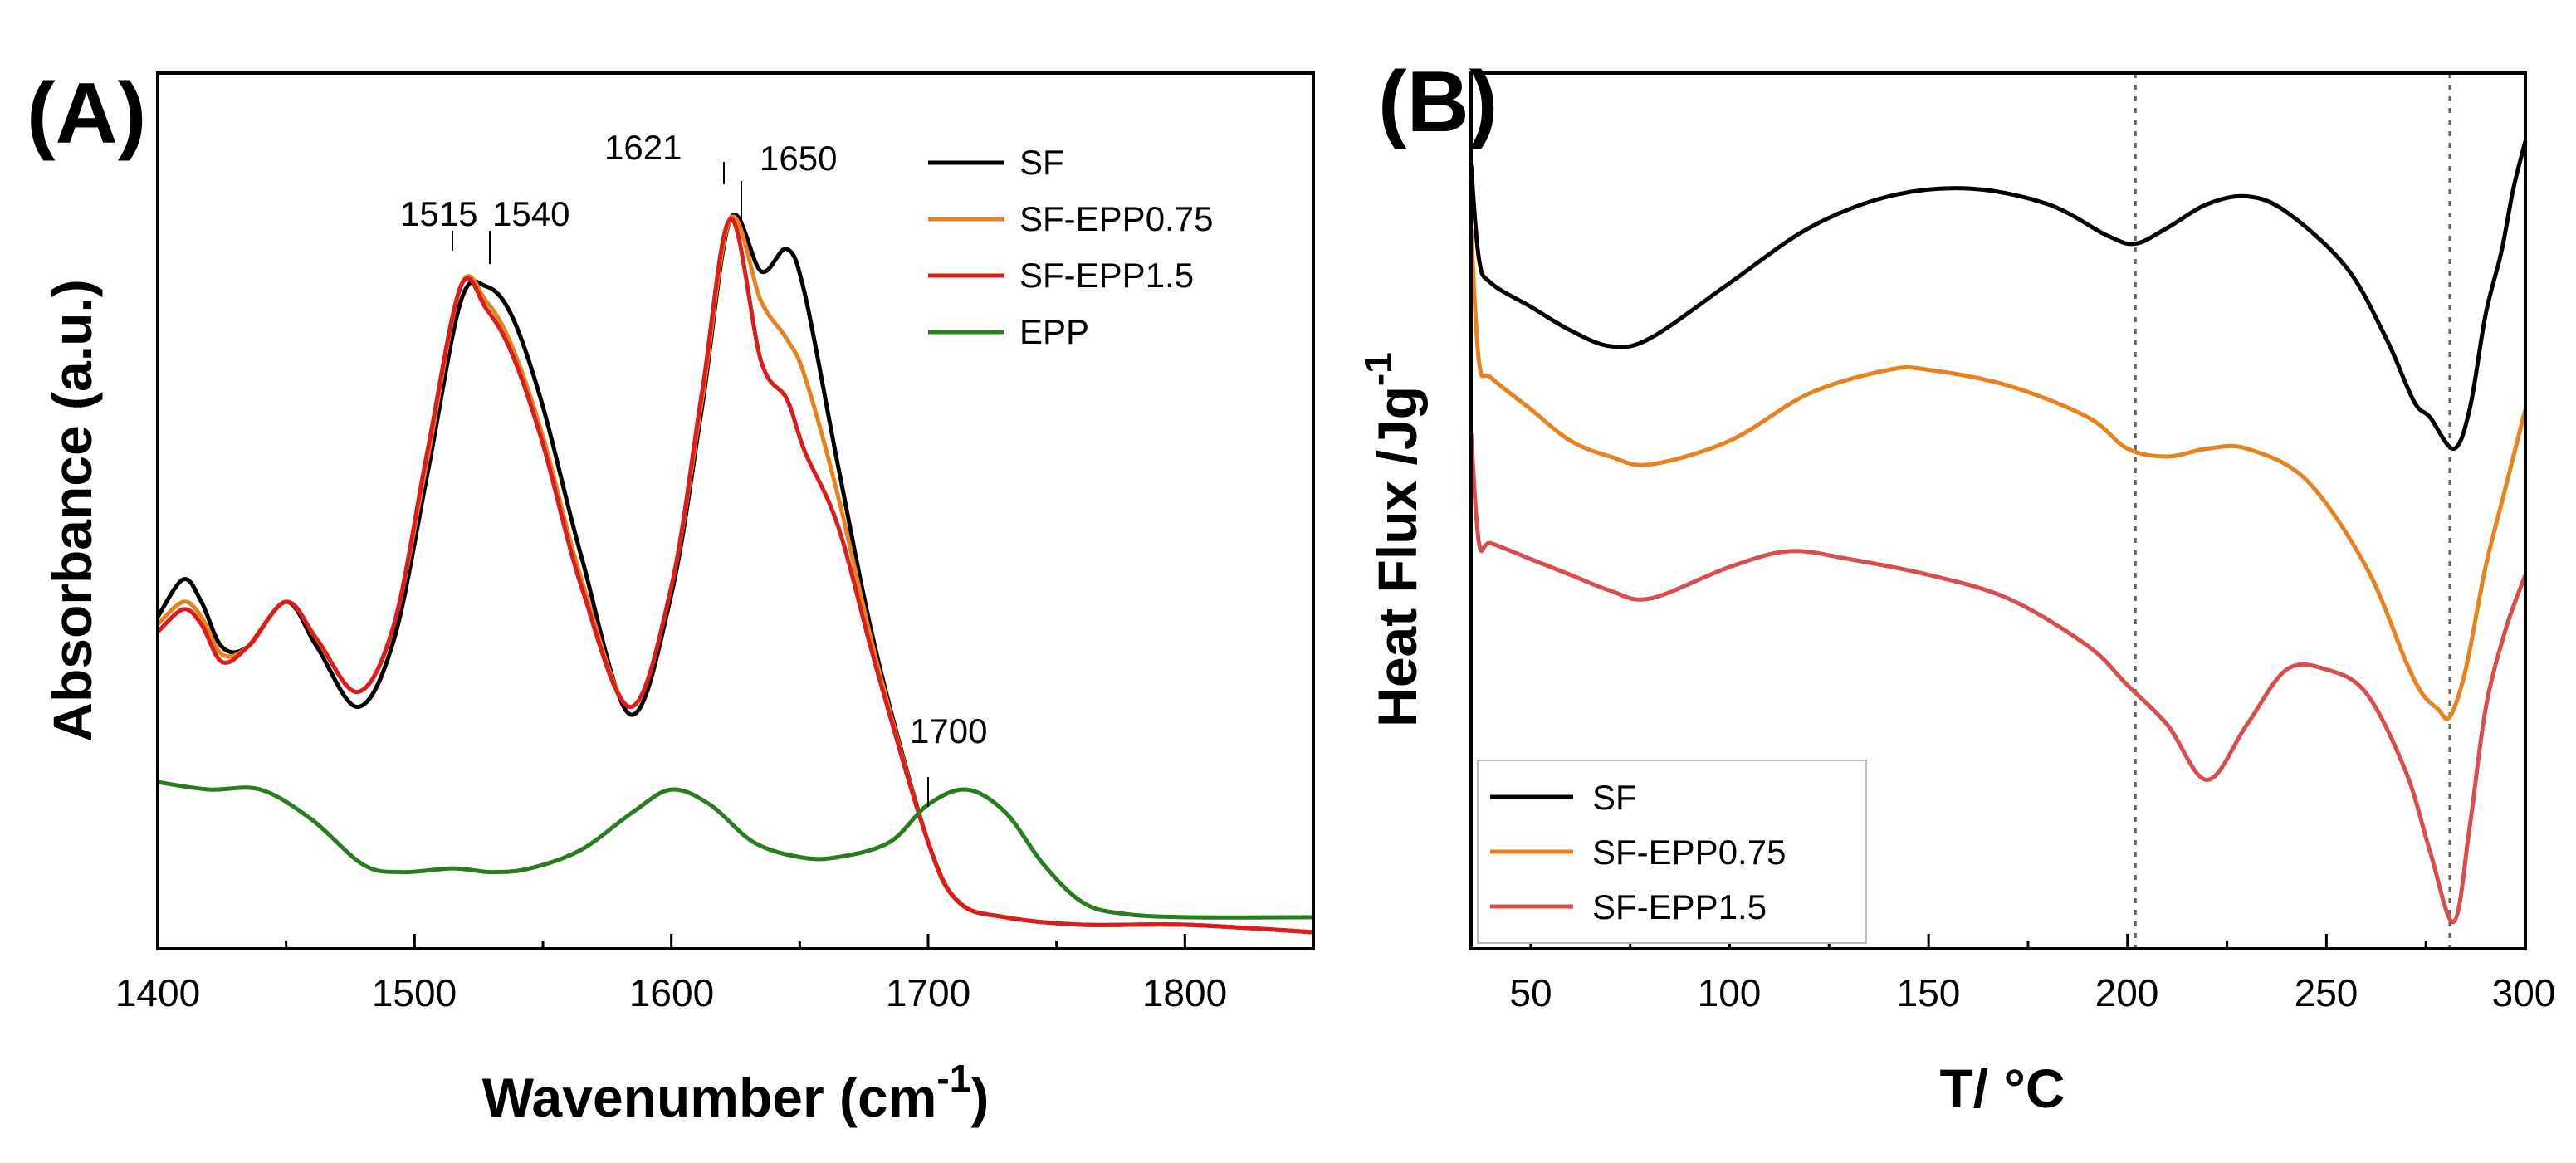 The height and width of the screenshot is (1163, 2576). Describe the element at coordinates (1054, 331) in the screenshot. I see `legend-label-epp: EPP` at that location.